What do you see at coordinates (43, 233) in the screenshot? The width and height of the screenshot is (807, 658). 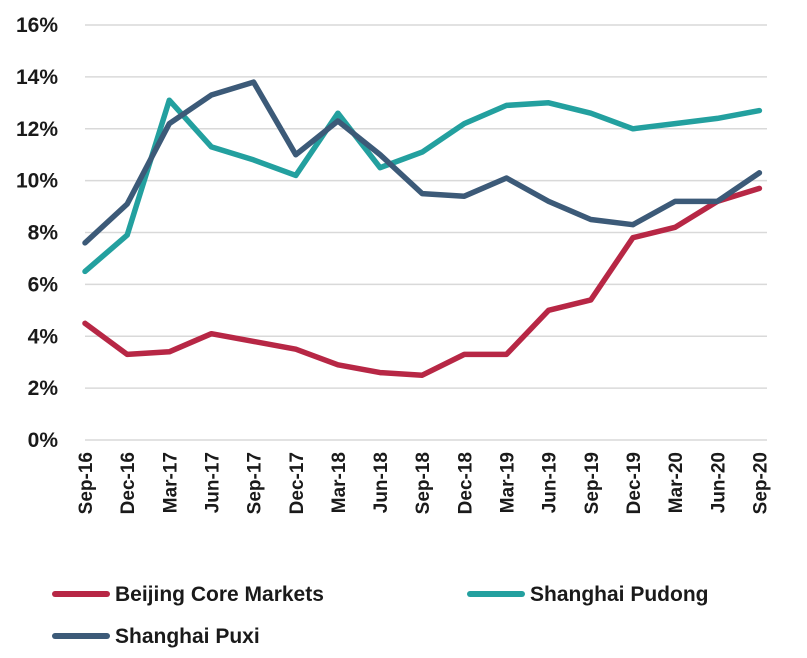 I see `y-tick-label: 8%` at bounding box center [43, 233].